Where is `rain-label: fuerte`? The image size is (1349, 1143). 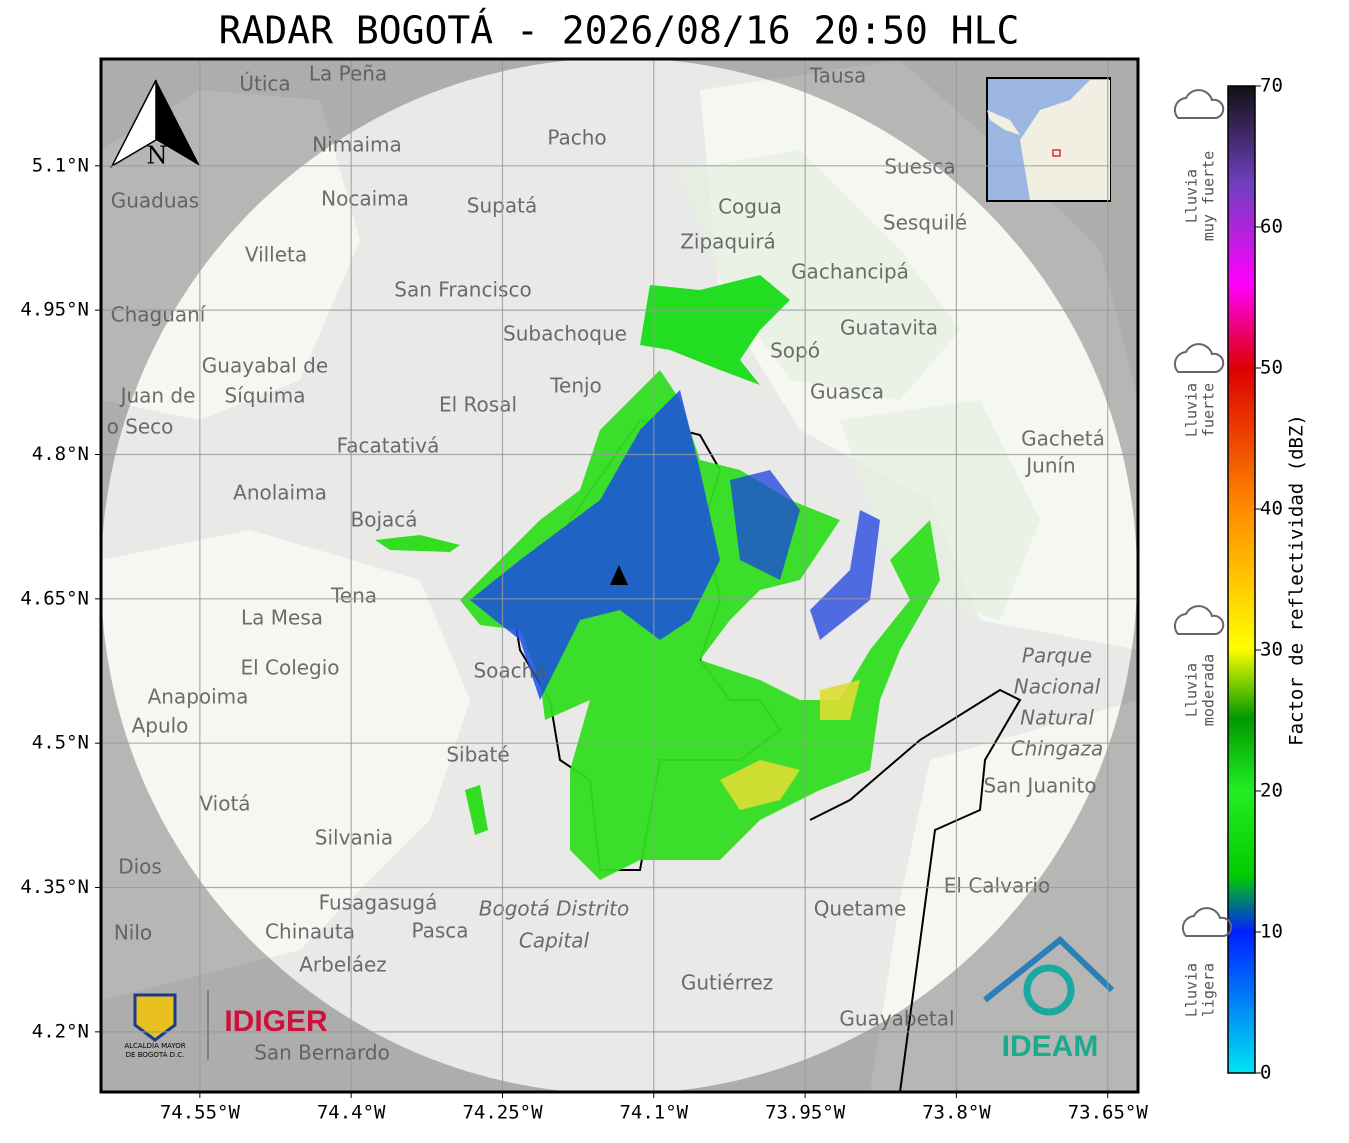
rain-label: fuerte is located at coordinates (1209, 410).